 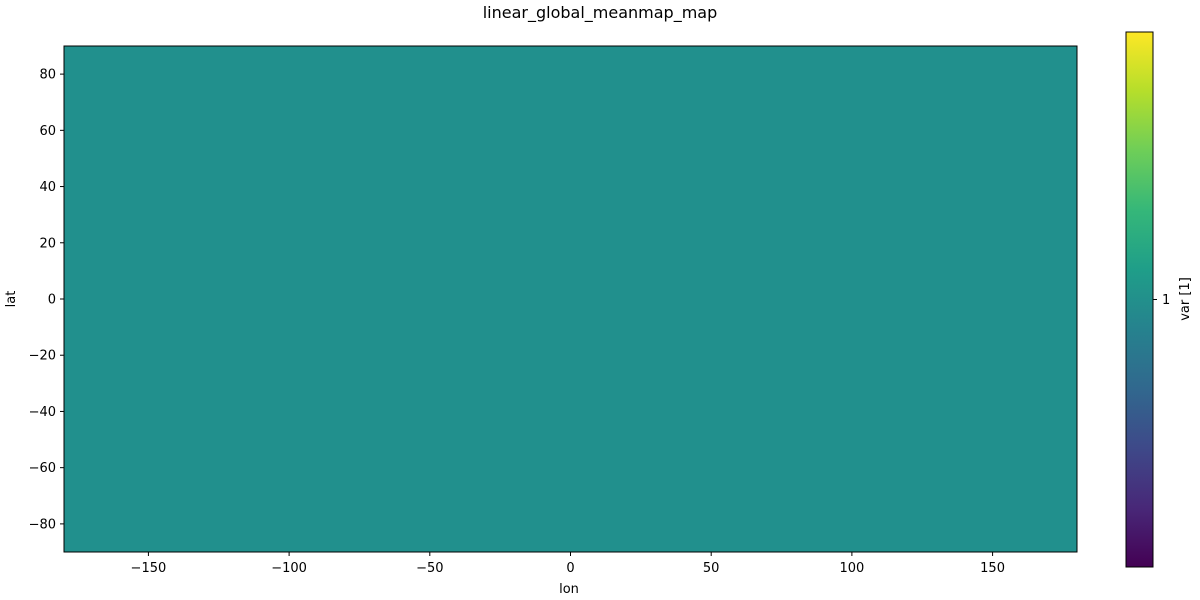 What do you see at coordinates (570, 568) in the screenshot?
I see `x-tick-label: 0` at bounding box center [570, 568].